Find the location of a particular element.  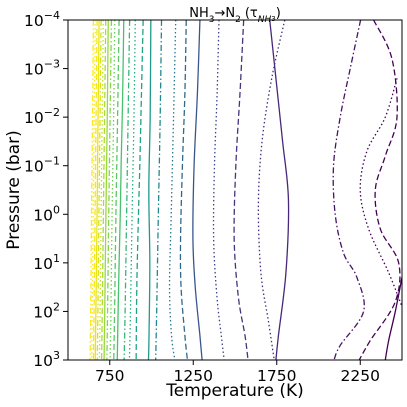

x-axis-label: Temperature (K) is located at coordinates (234, 391).